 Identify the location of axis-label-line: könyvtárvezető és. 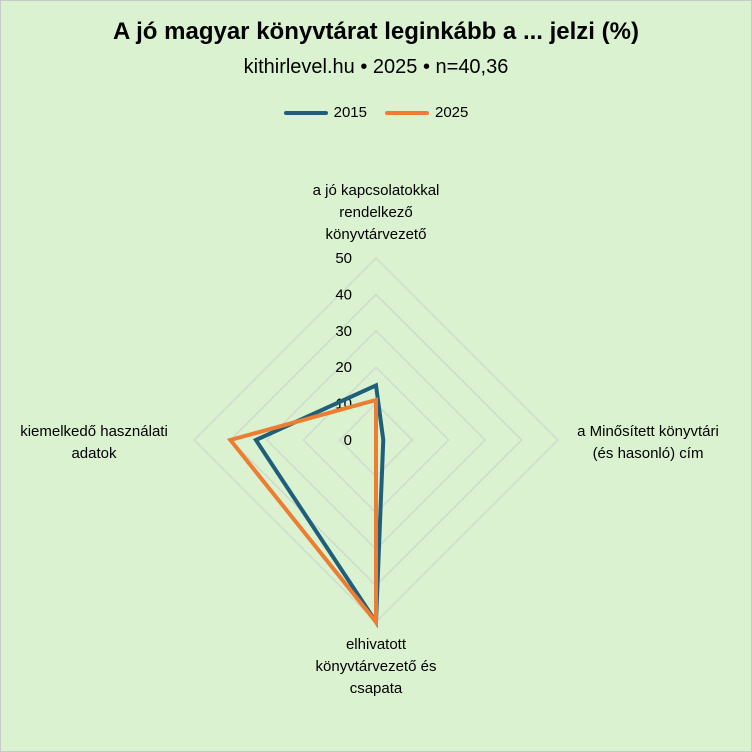
(376, 666).